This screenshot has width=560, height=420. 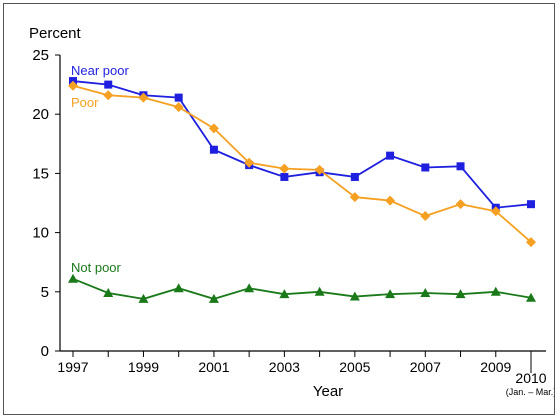 I want to click on y-tick-label: 15, so click(x=40, y=173).